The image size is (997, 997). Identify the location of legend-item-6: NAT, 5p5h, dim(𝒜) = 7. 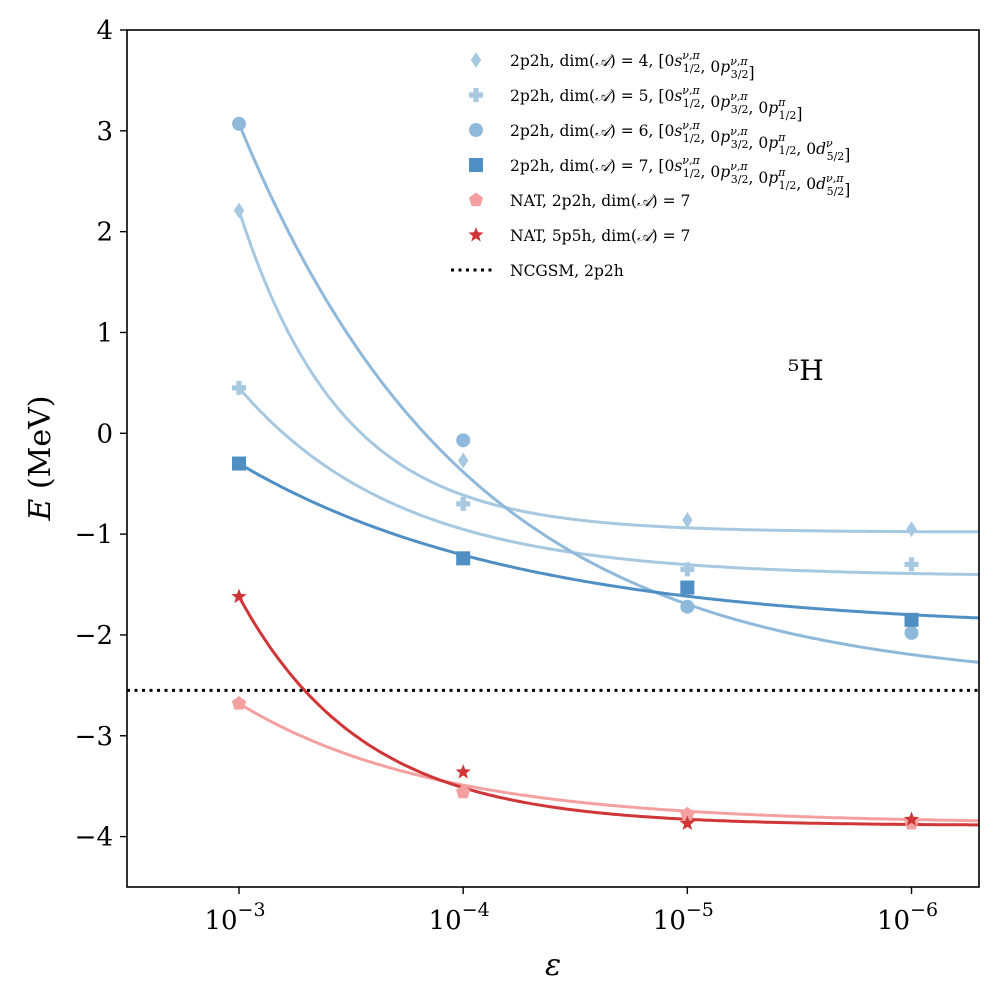
(579, 236).